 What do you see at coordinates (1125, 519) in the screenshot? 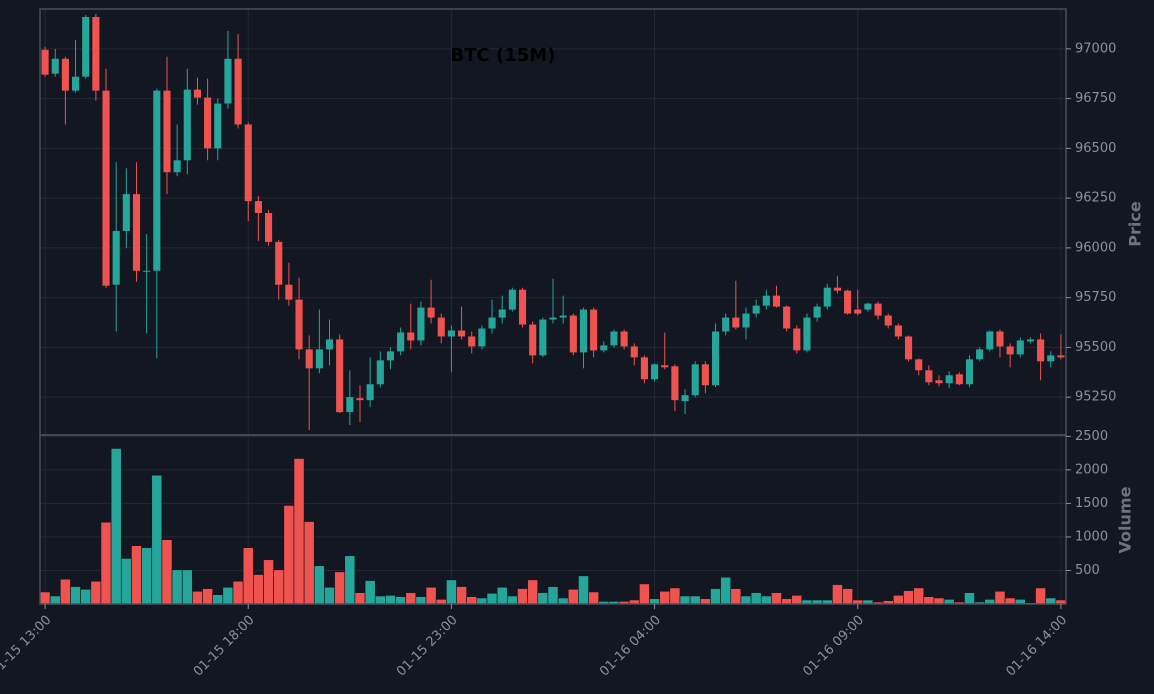
I see `volume-axis-label: Volume` at bounding box center [1125, 519].